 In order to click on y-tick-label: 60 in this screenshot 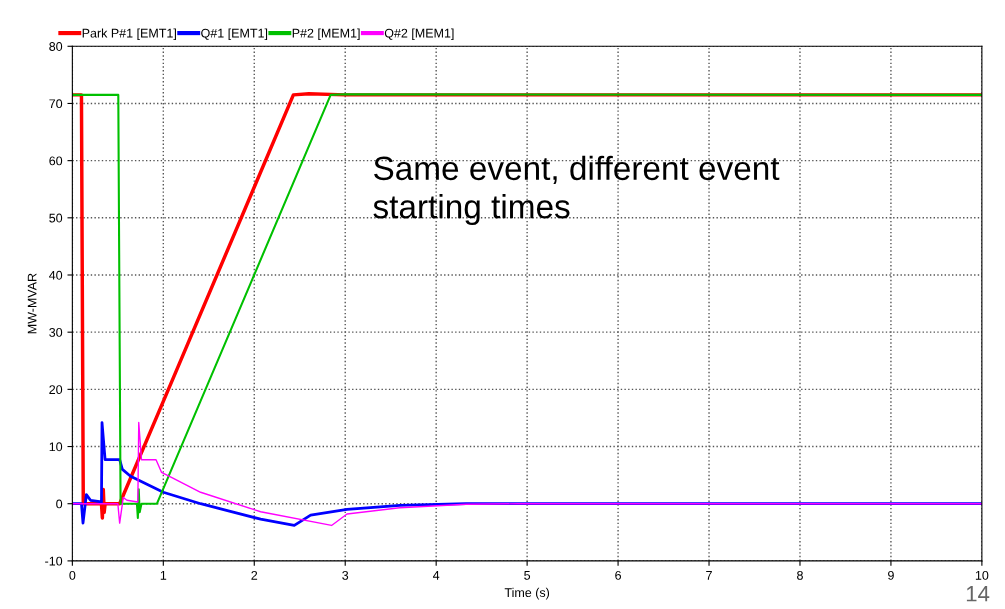, I will do `click(56, 161)`.